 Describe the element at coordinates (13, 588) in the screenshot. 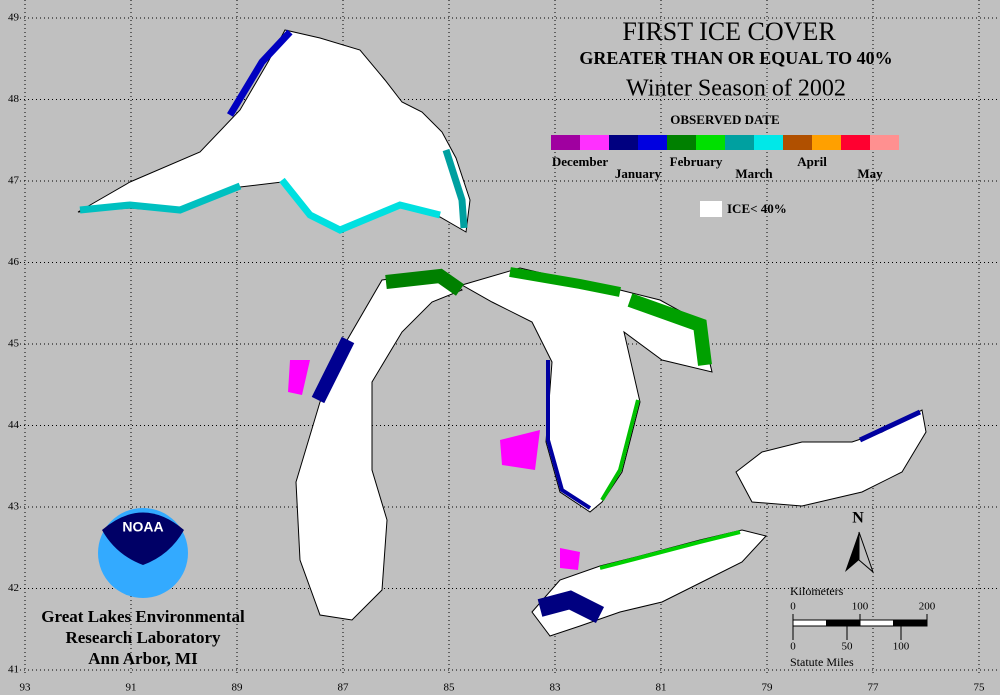

I see `latitude-label: 42` at that location.